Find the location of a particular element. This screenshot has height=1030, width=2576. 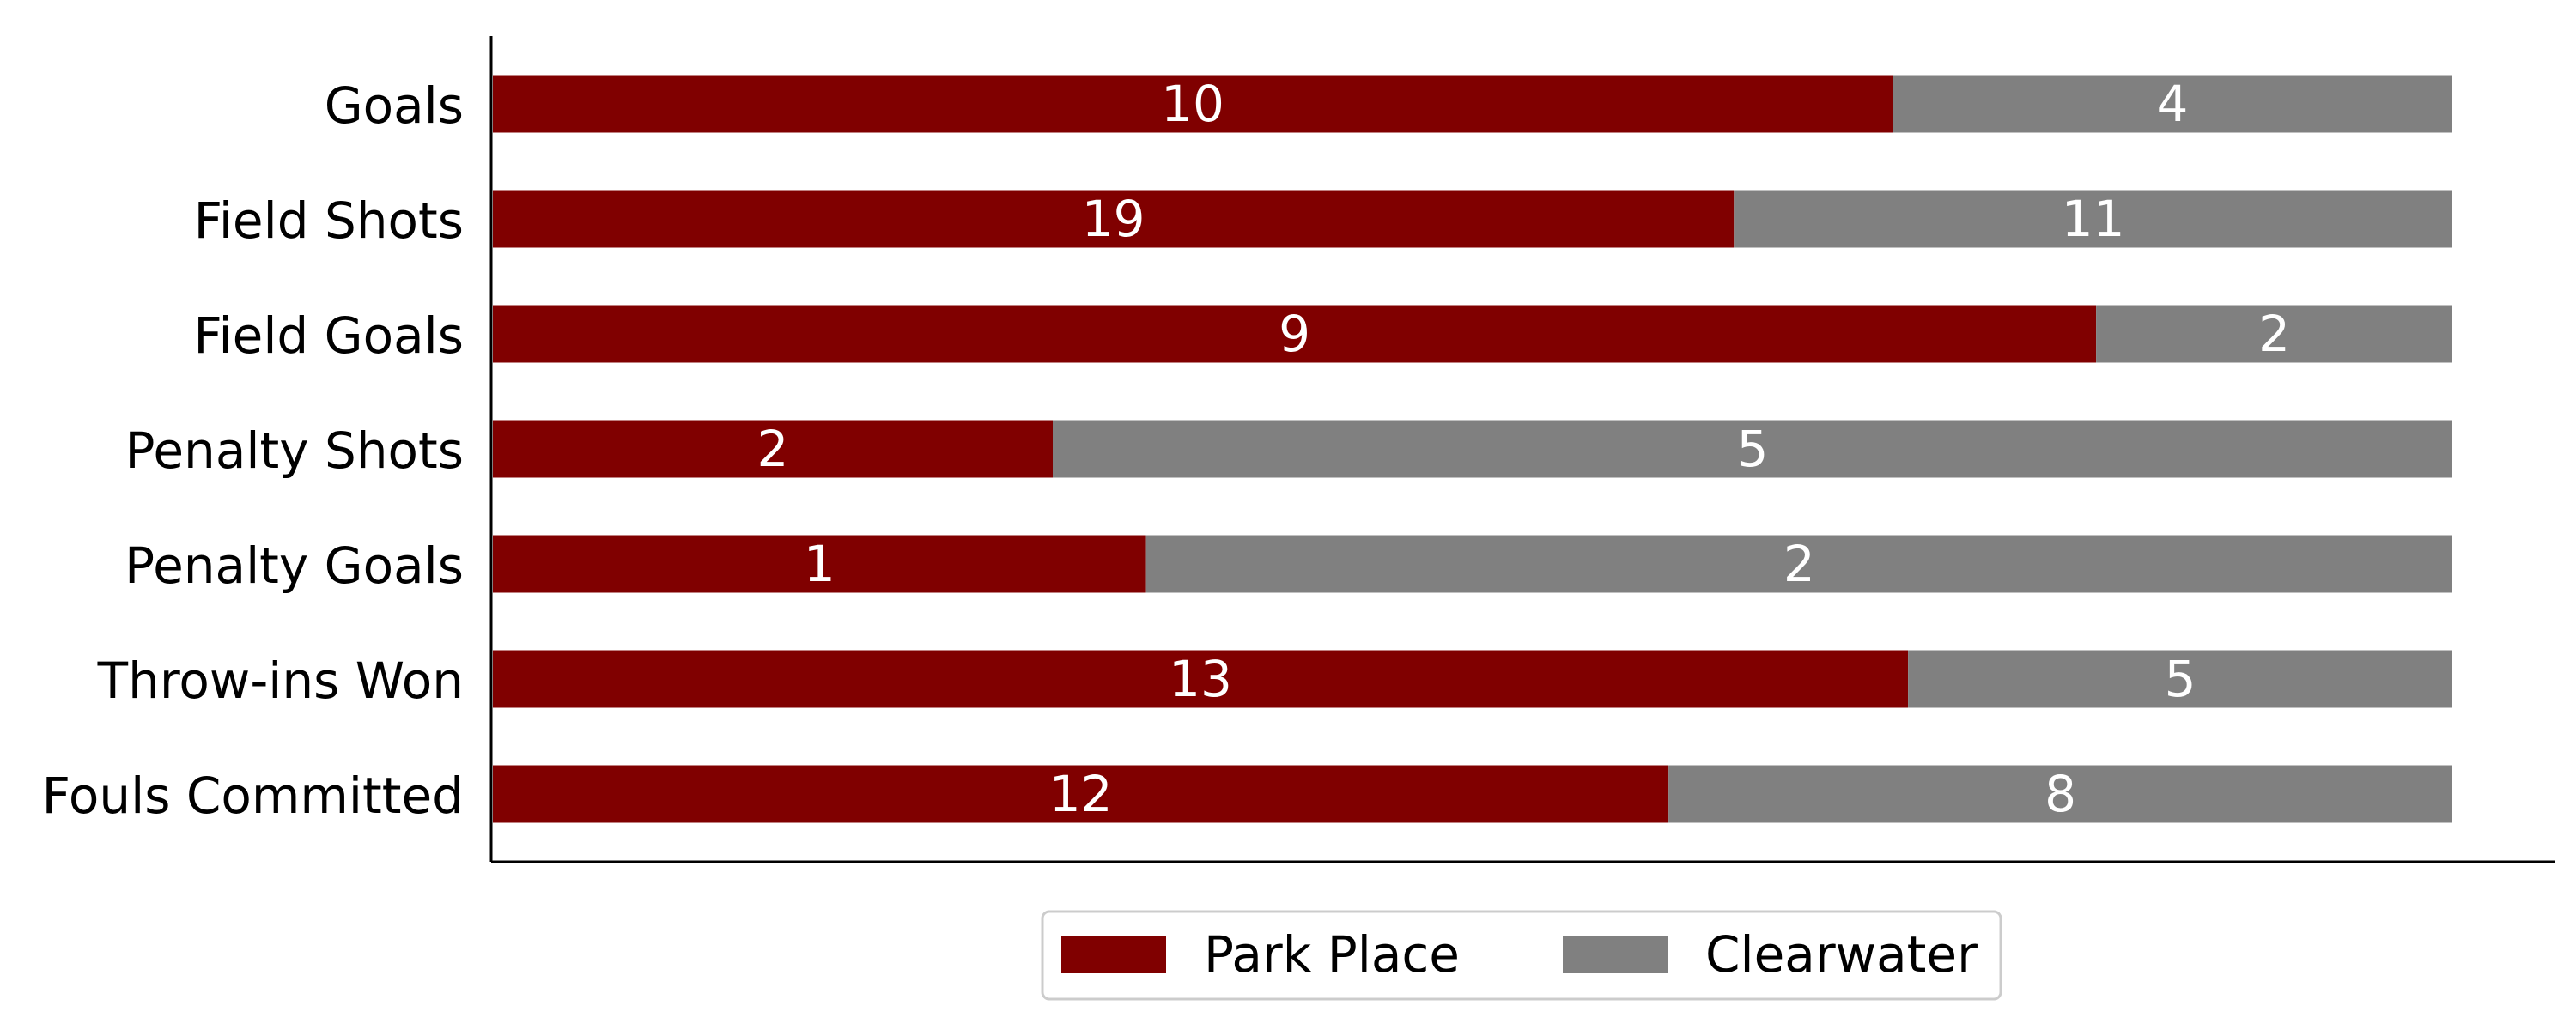

bar-value-label-clearwater-field-goals: 2 is located at coordinates (2274, 334).